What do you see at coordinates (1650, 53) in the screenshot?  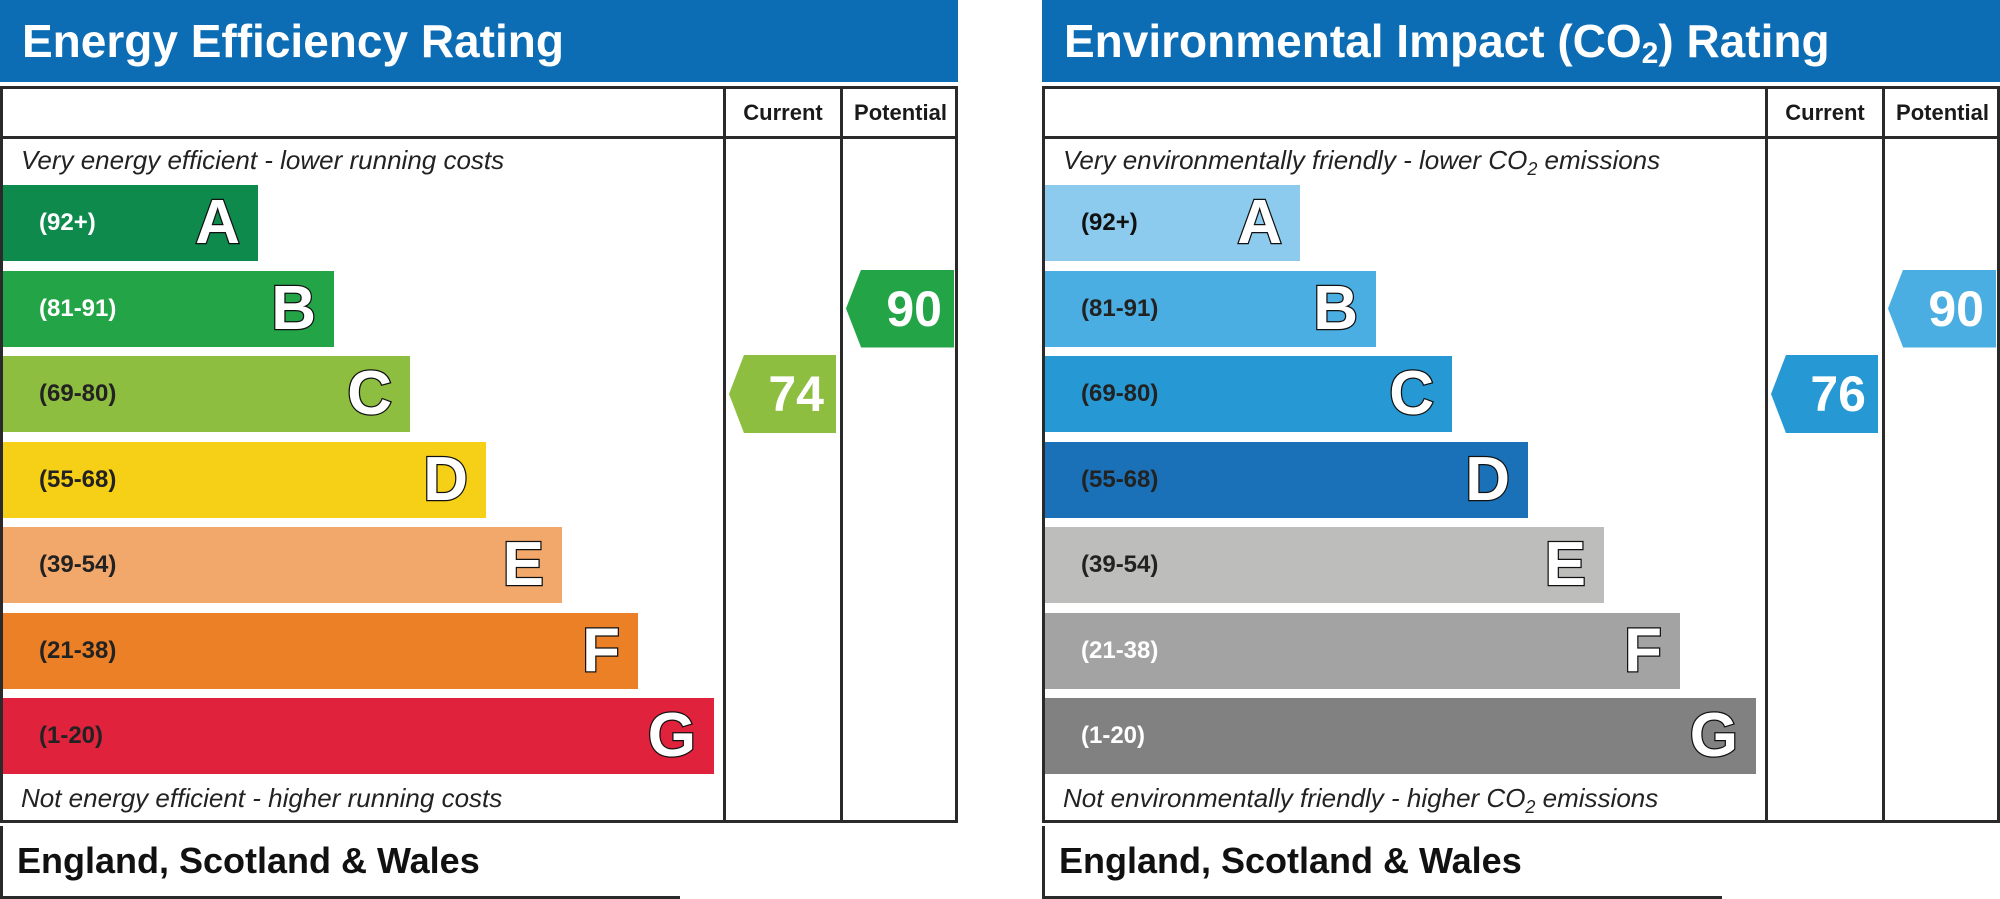 I see `title-subscript: 2` at bounding box center [1650, 53].